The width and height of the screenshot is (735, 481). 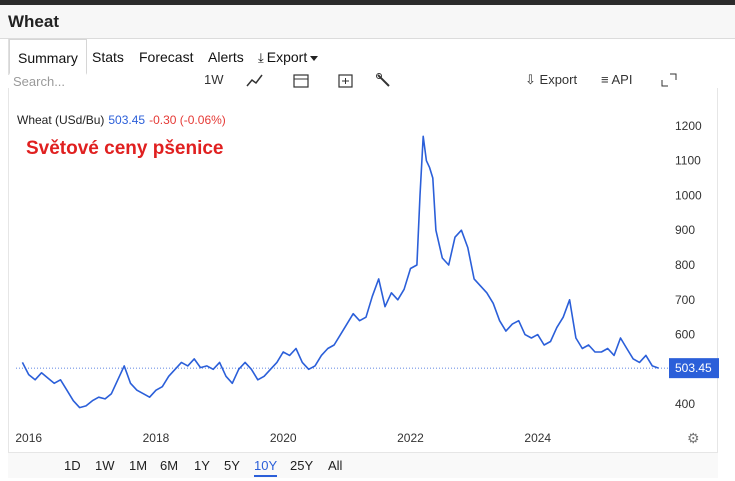 I want to click on range-6m: 6M, so click(x=169, y=465).